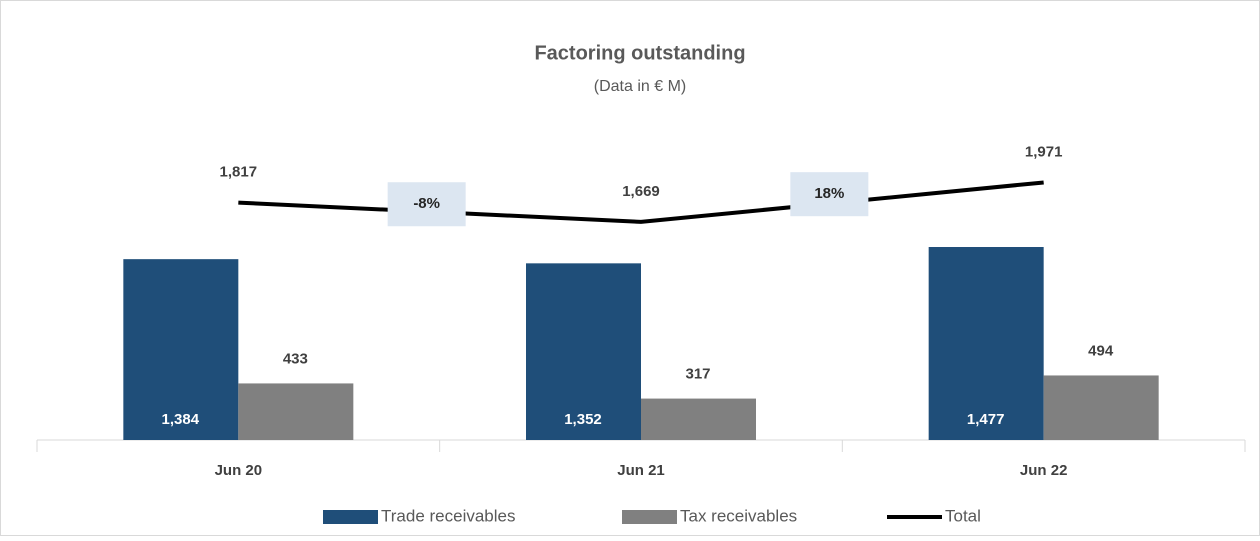 This screenshot has width=1260, height=541. What do you see at coordinates (1101, 350) in the screenshot?
I see `data-label: 494` at bounding box center [1101, 350].